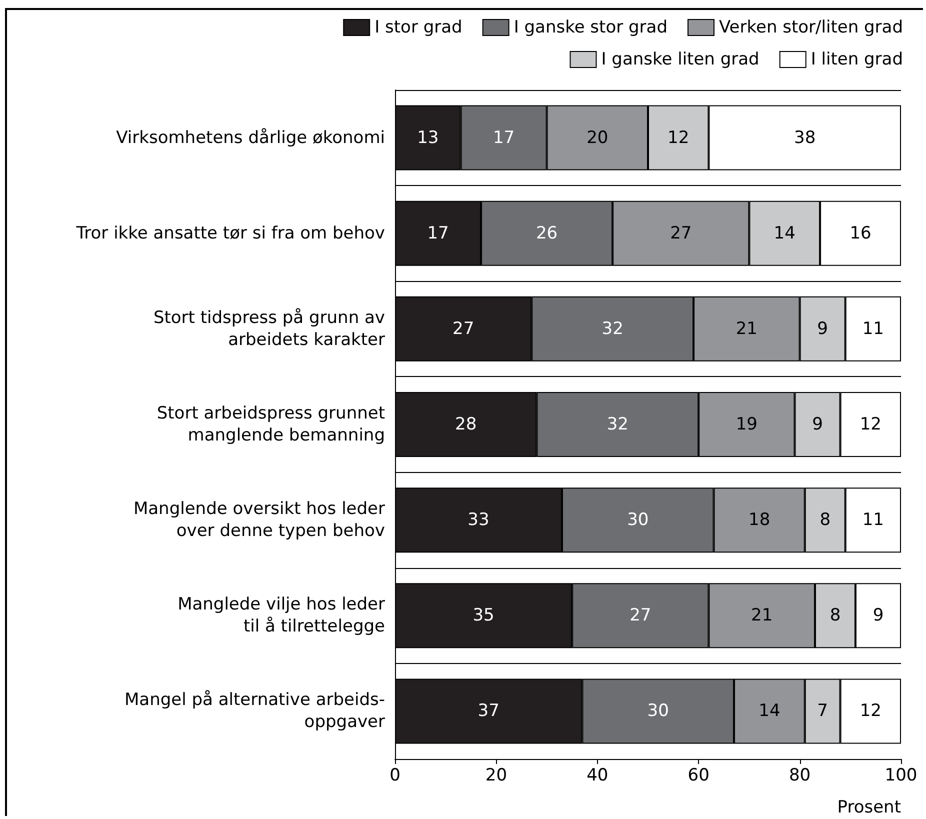 The image size is (926, 819). What do you see at coordinates (269, 329) in the screenshot?
I see `y-tick-label: Stort tidspress på grunn av arbeidets karakter` at bounding box center [269, 329].